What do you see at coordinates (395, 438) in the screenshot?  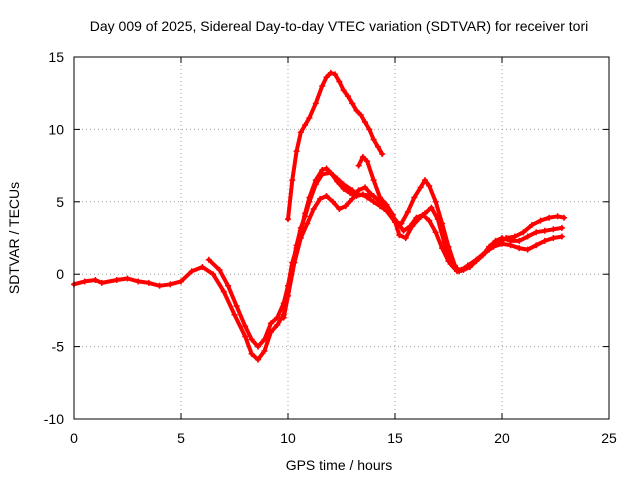 I see `x-tick-label: 15` at bounding box center [395, 438].